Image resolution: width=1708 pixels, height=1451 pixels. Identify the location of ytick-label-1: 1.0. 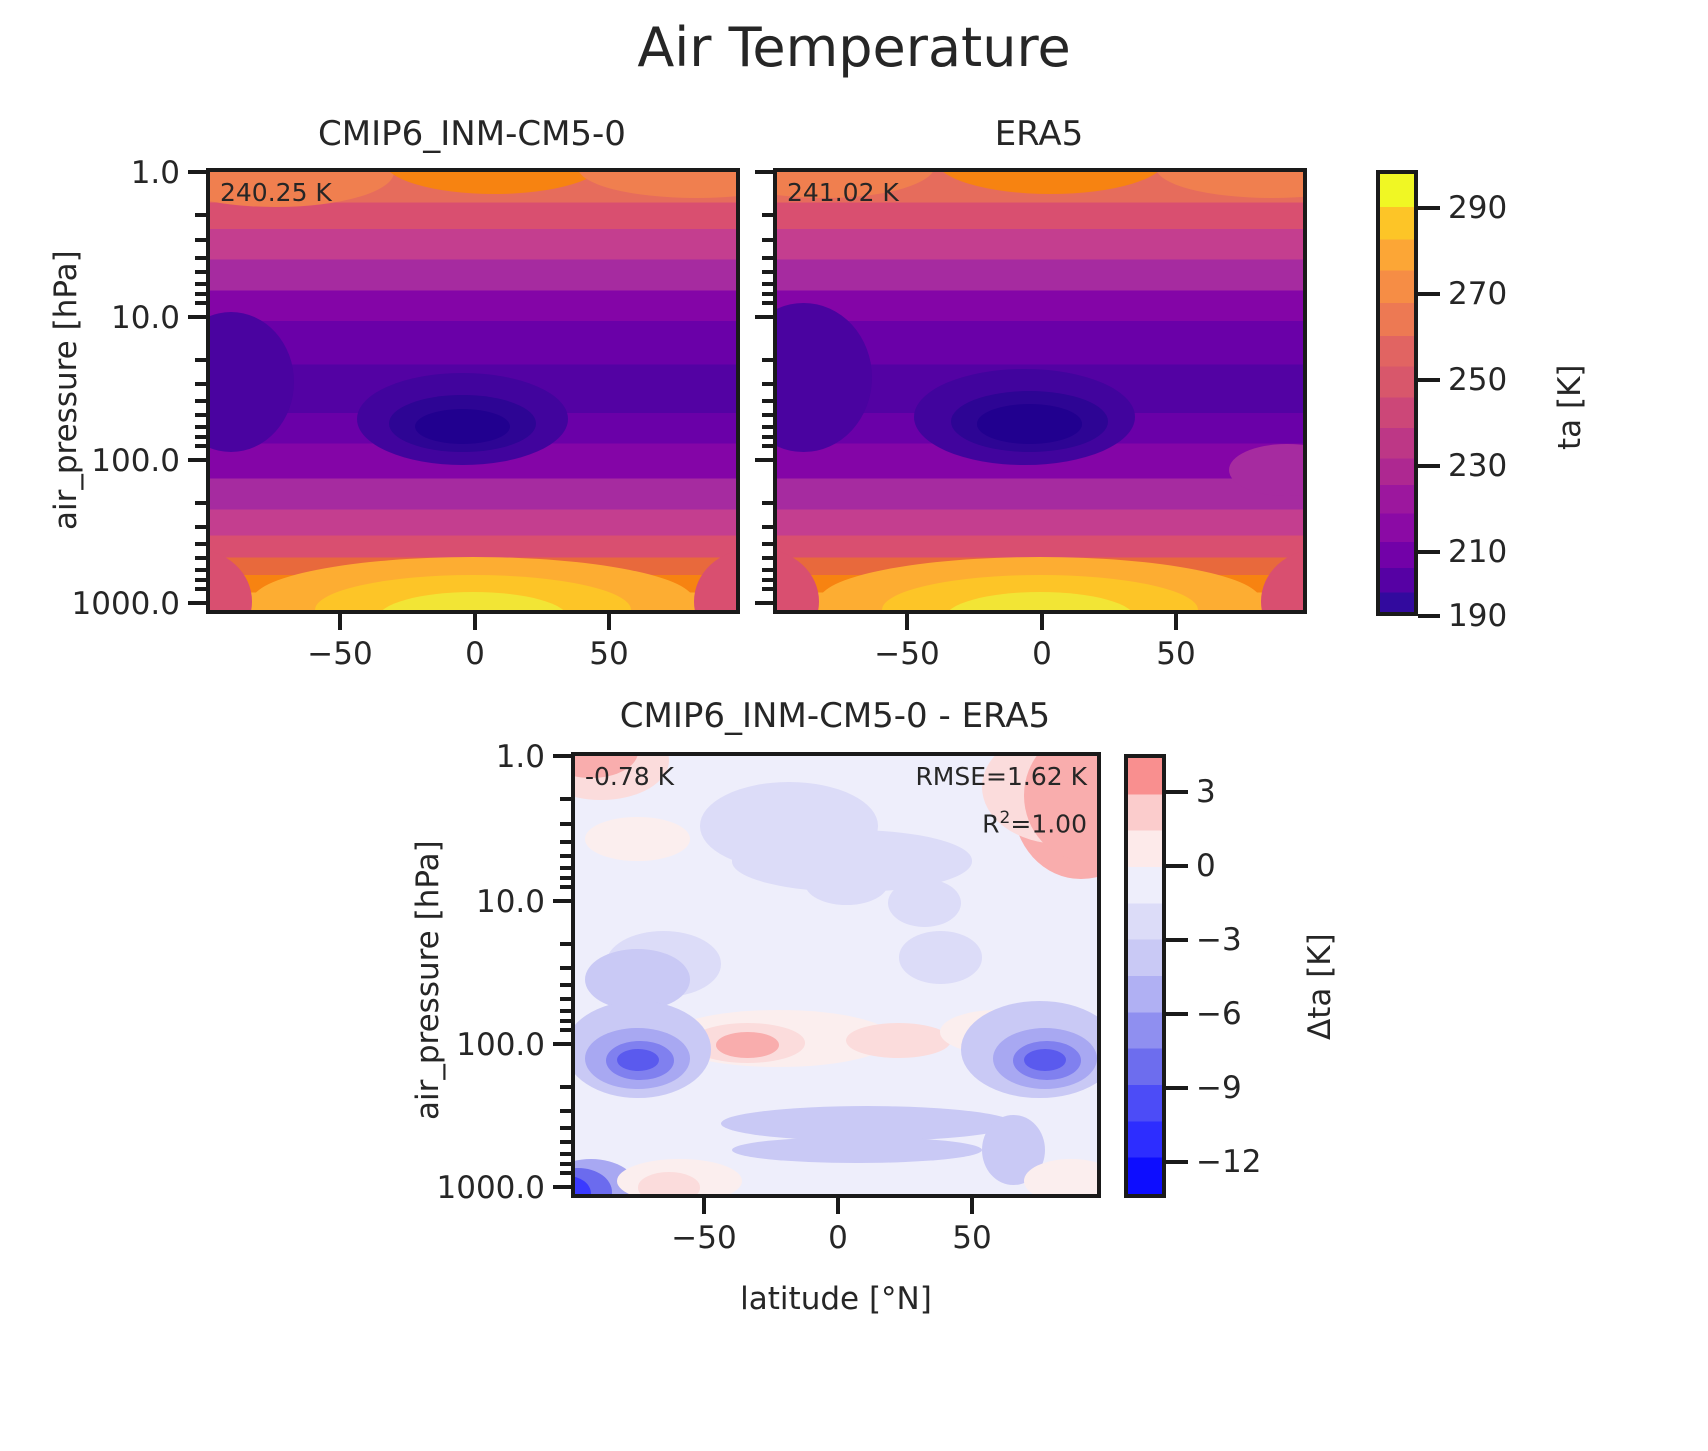
(155, 173).